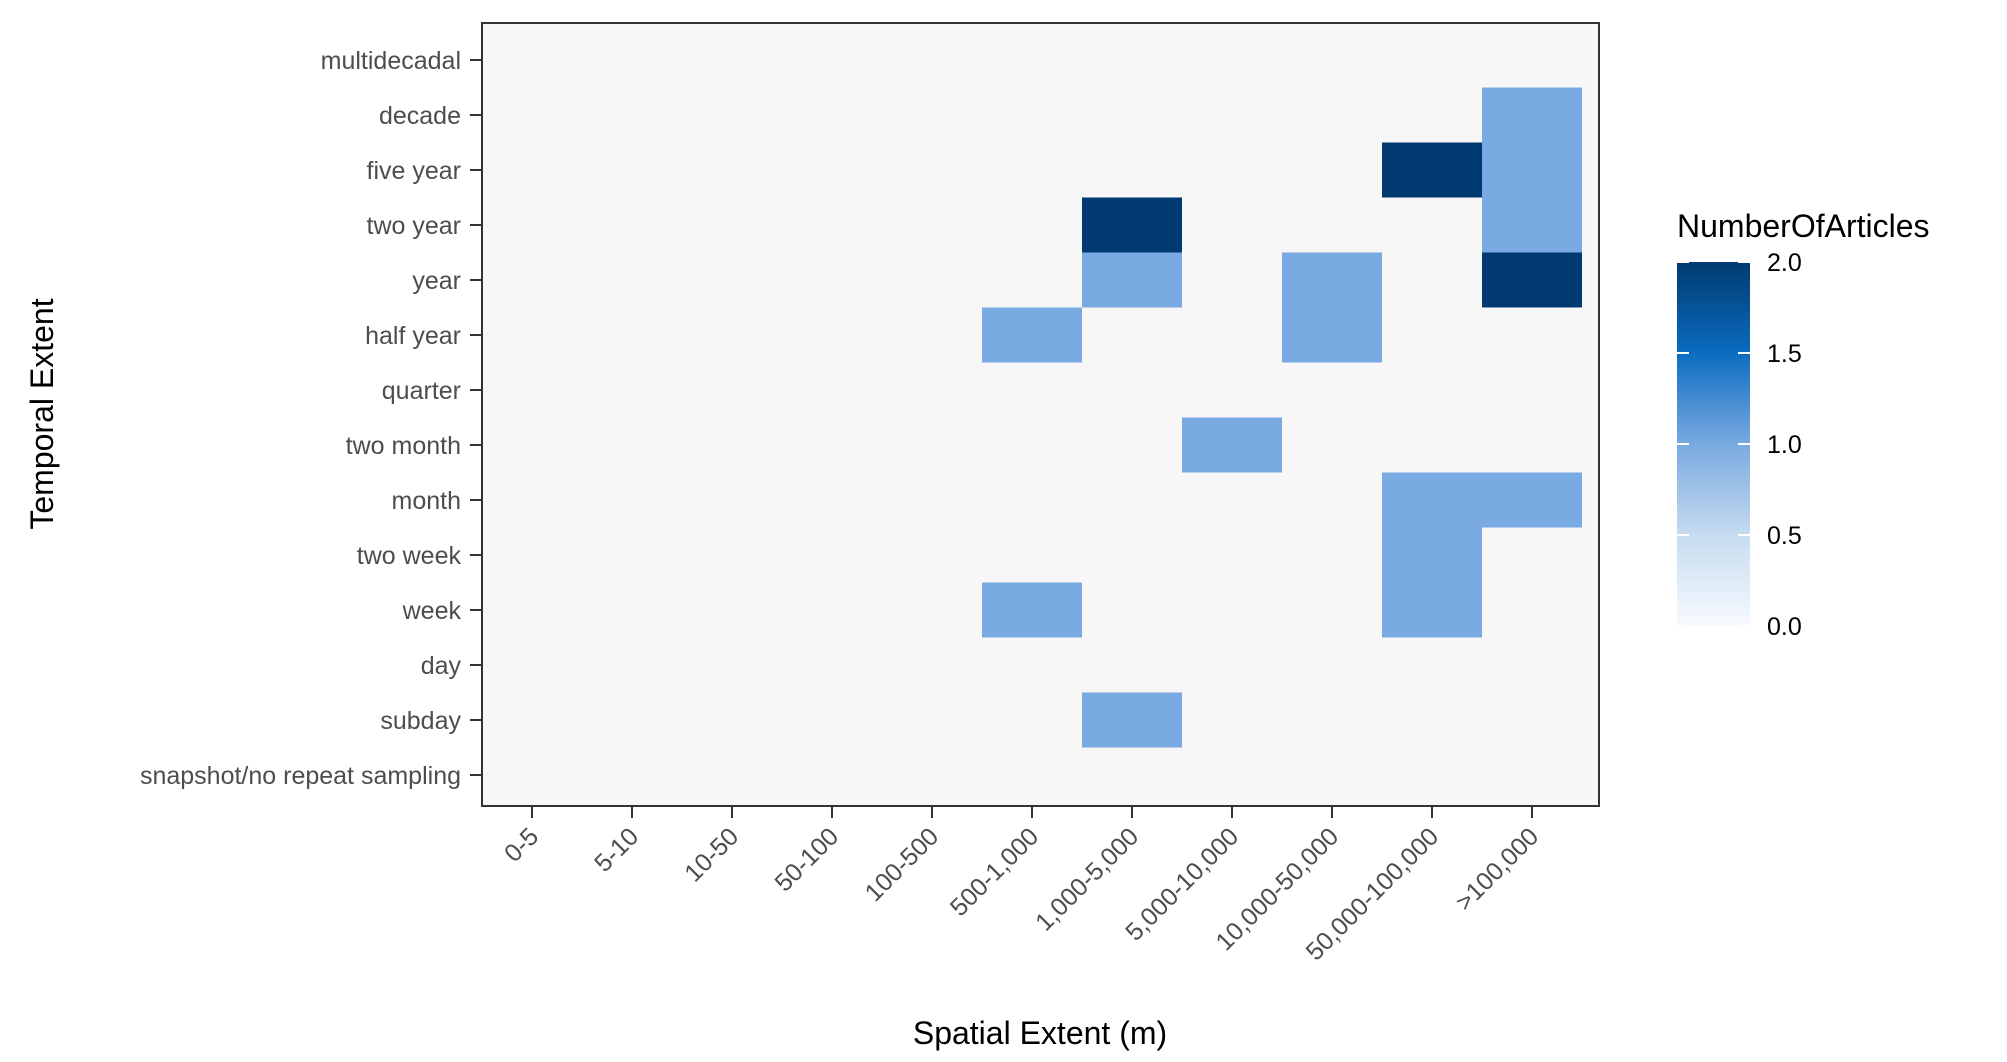 This screenshot has width=2007, height=1062. I want to click on y-tick-label: snapshot/no repeat sampling, so click(300, 776).